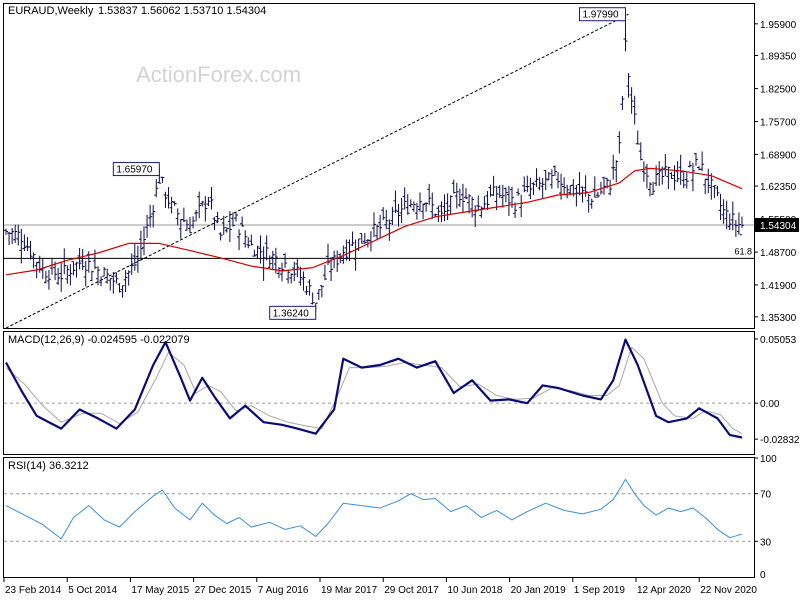 Image resolution: width=800 pixels, height=605 pixels. What do you see at coordinates (768, 459) in the screenshot?
I see `rsi-tick-label: 100` at bounding box center [768, 459].